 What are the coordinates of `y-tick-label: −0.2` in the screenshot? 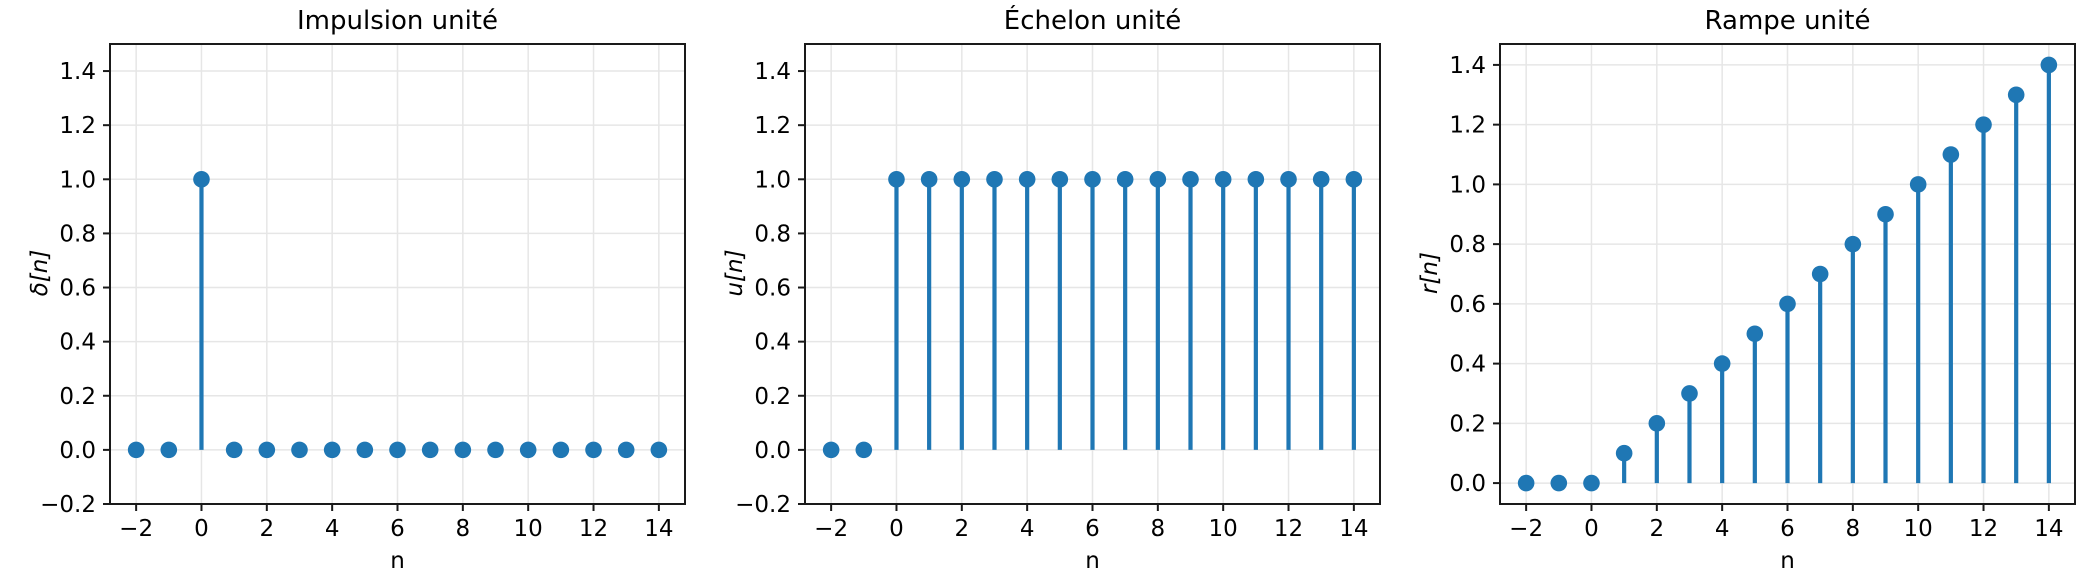 It's located at (68, 505).